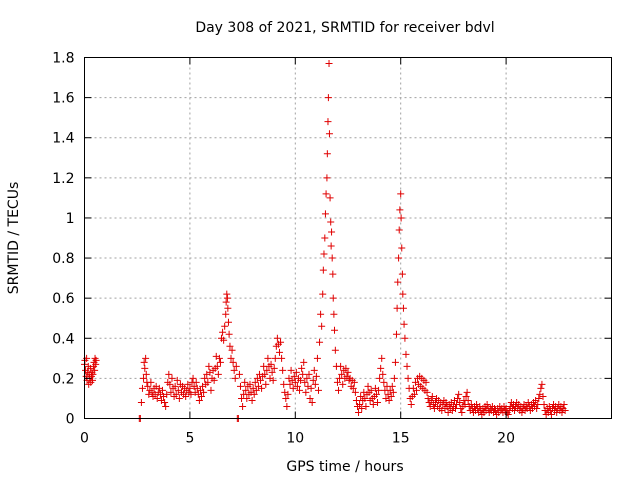  I want to click on x-tick-label: 20, so click(506, 439).